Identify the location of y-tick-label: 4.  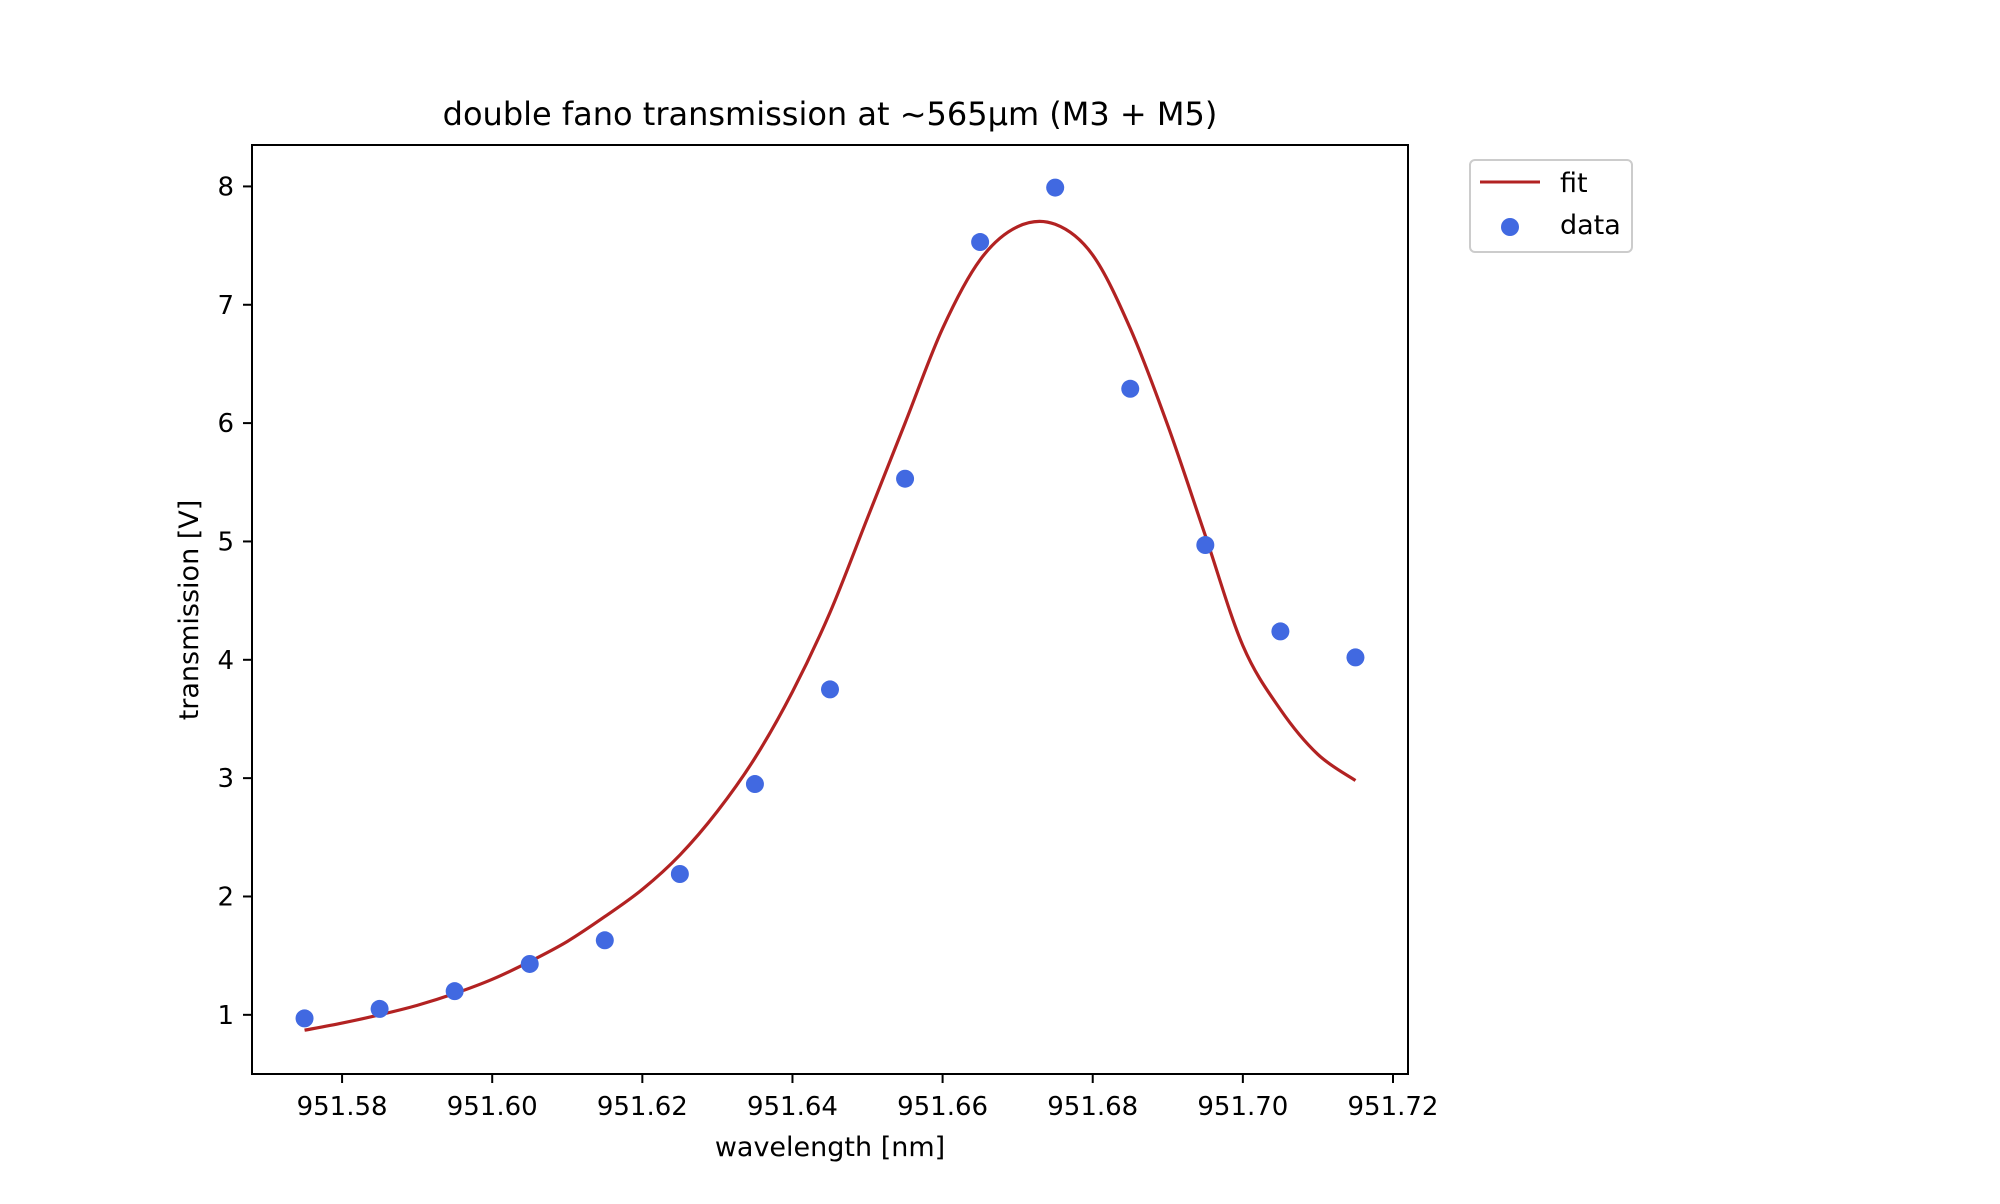
(225, 661).